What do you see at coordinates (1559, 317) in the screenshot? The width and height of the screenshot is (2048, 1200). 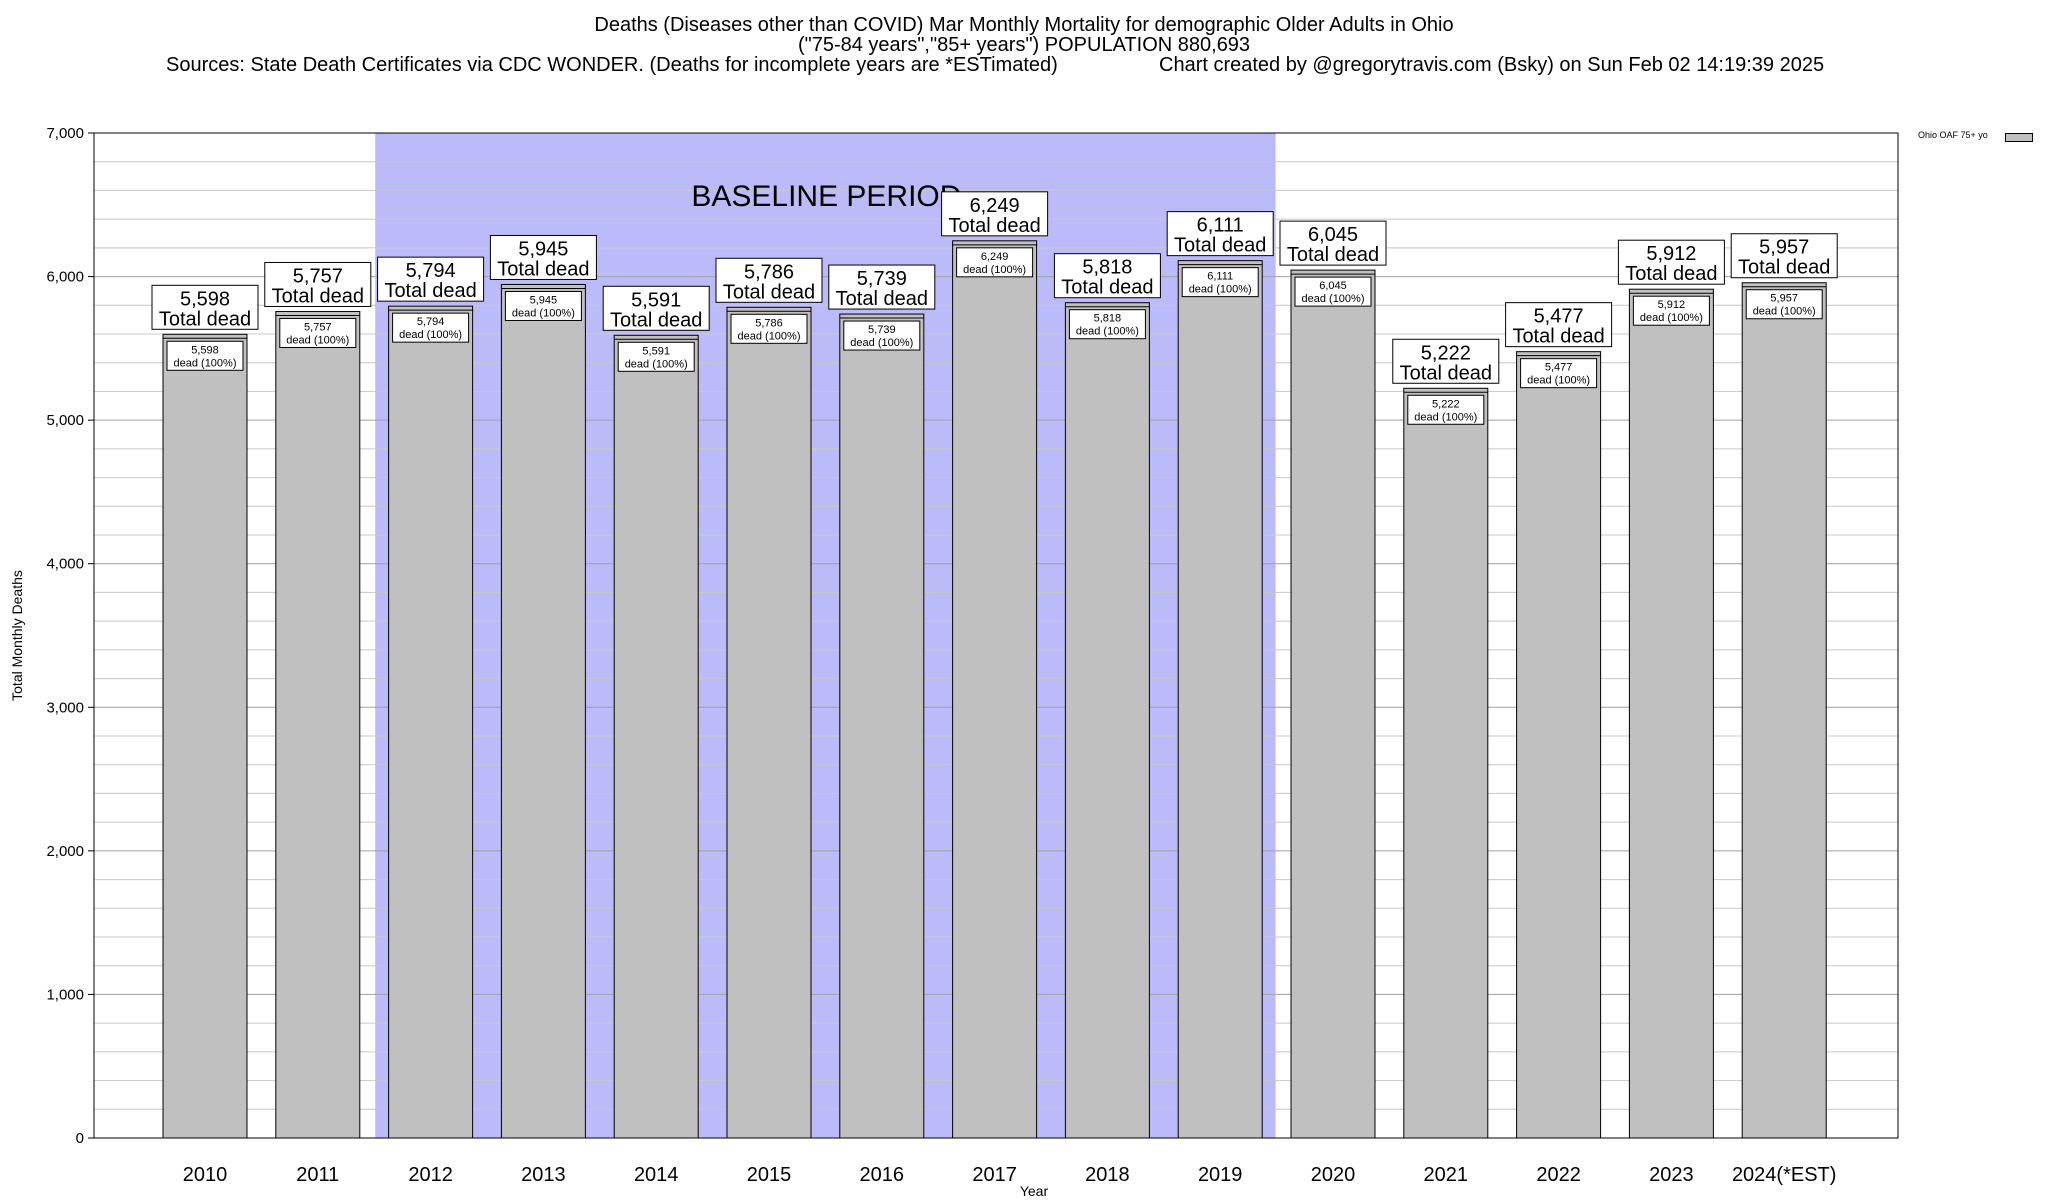 I see `data-label-value: 5,477` at bounding box center [1559, 317].